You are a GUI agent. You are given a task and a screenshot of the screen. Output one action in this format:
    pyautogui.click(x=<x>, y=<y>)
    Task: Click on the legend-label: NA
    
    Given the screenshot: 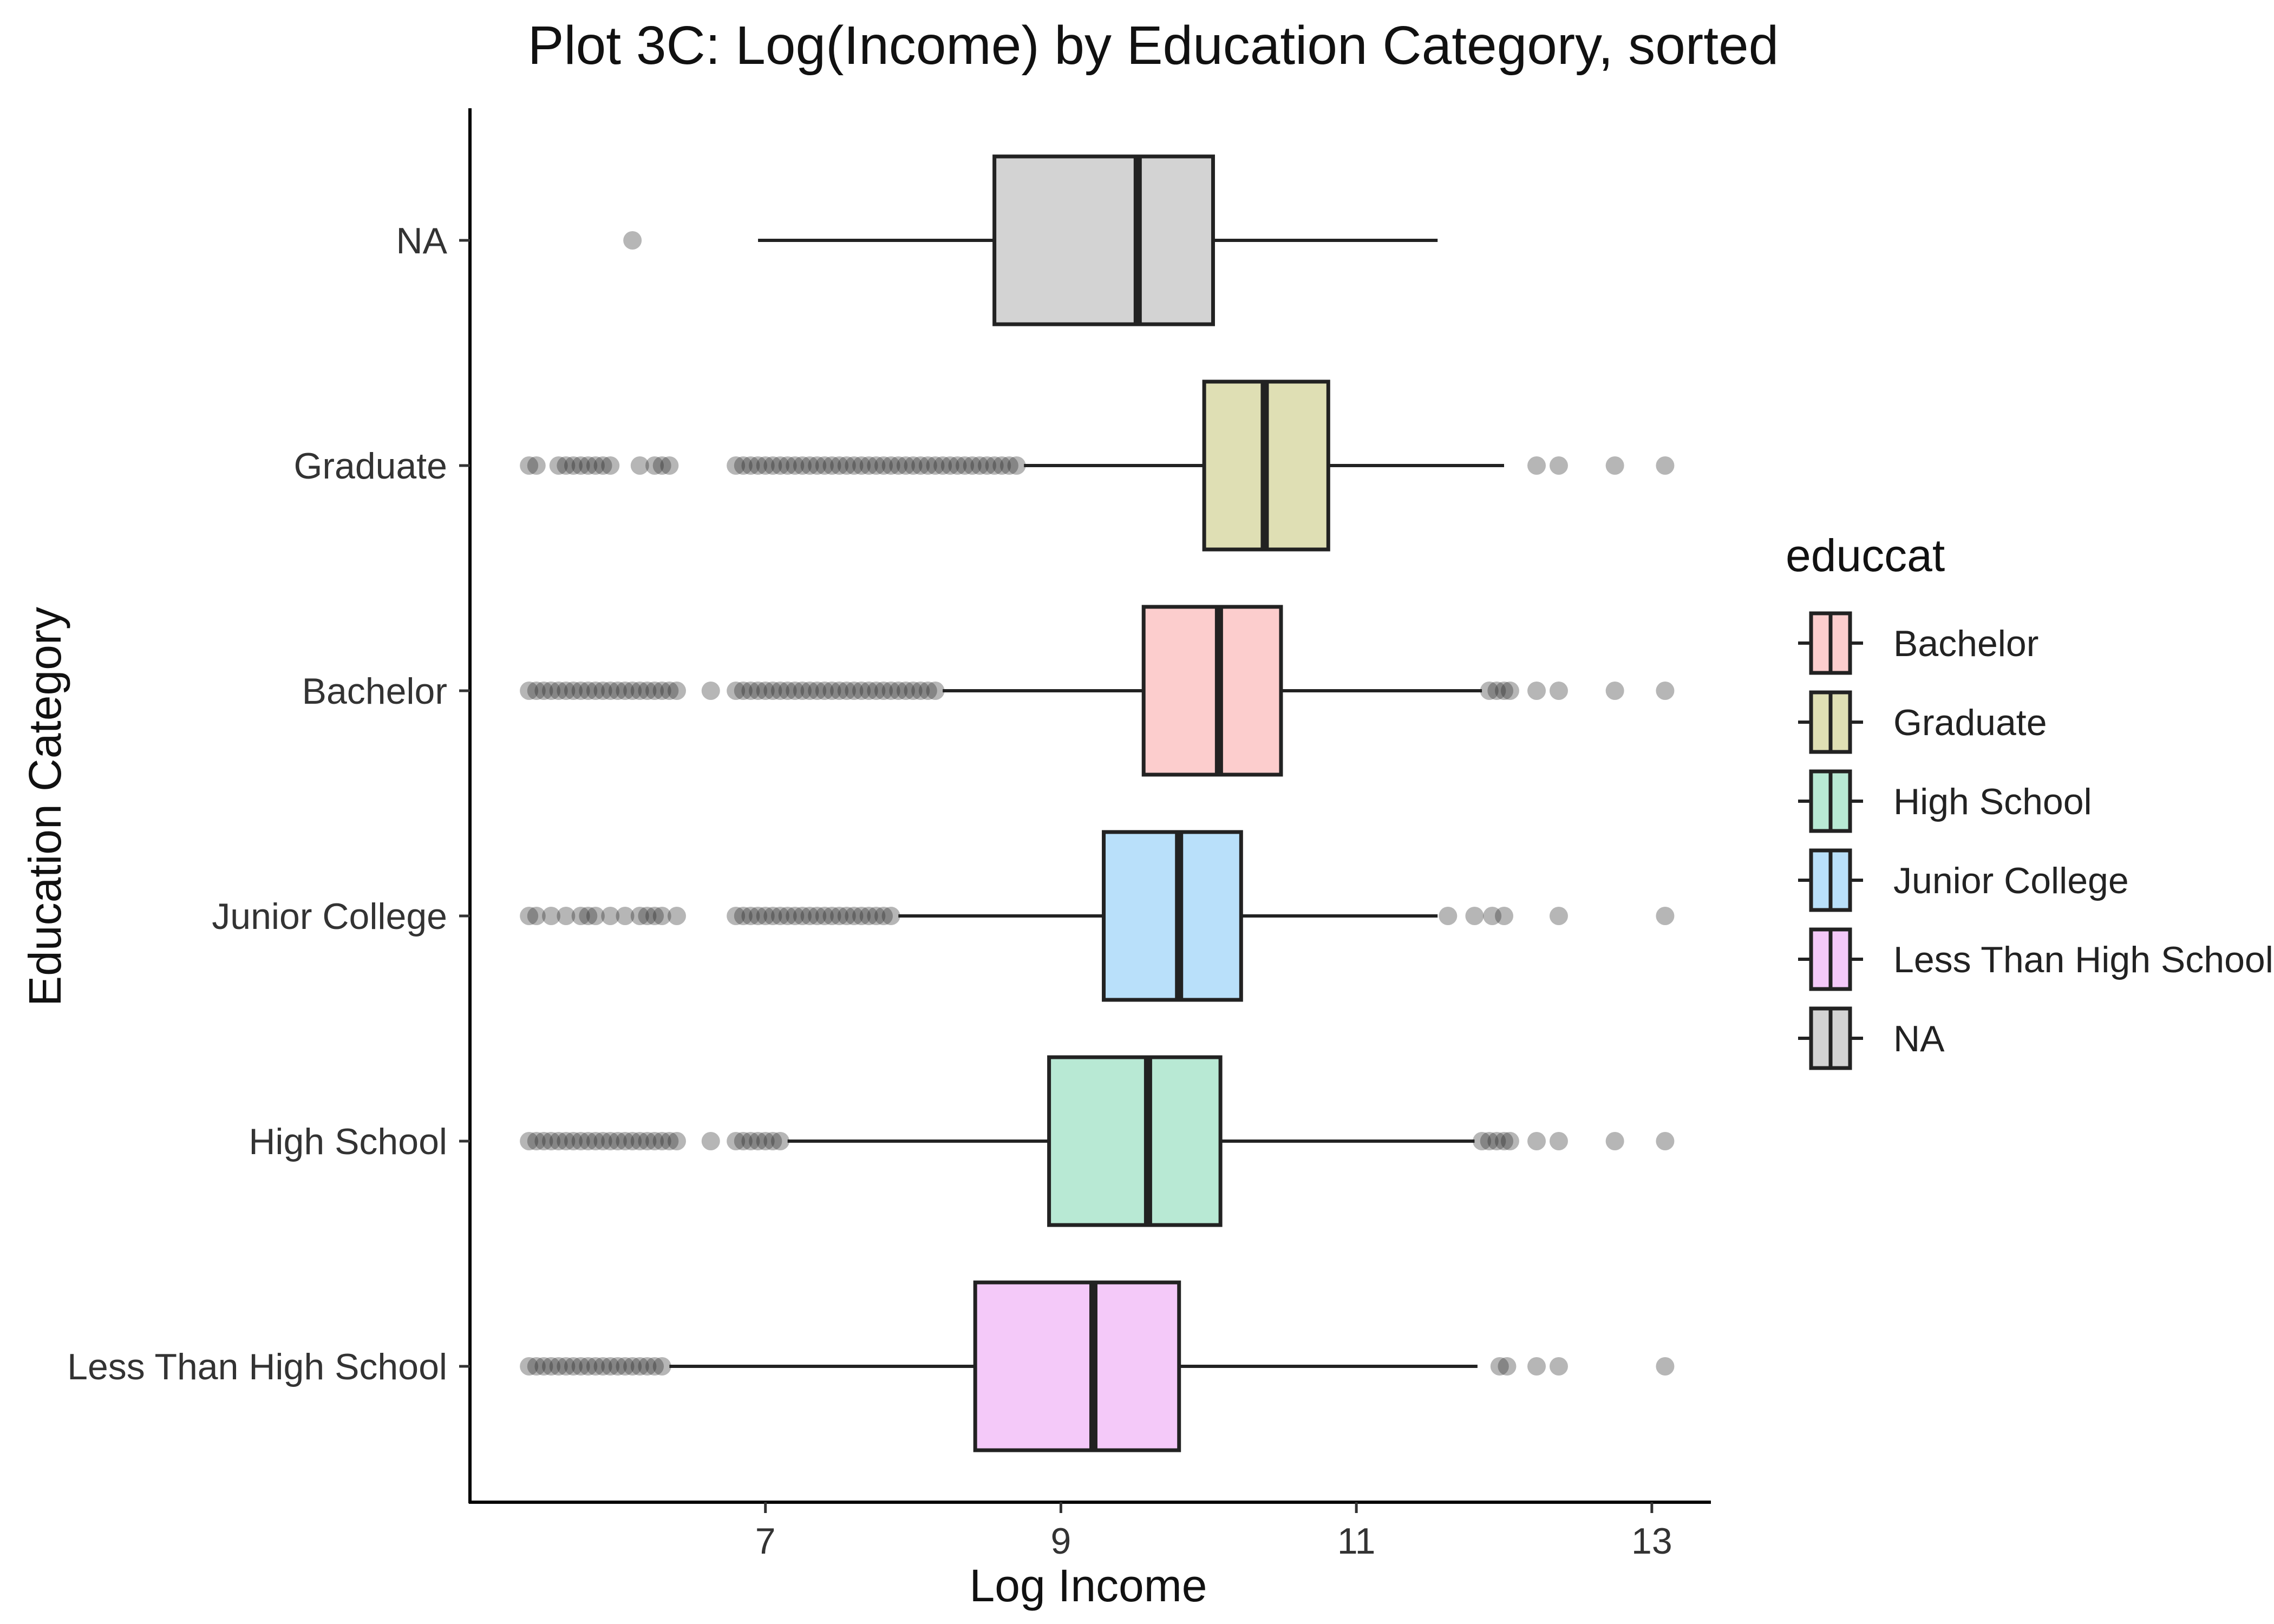 What is the action you would take?
    pyautogui.click(x=1919, y=1038)
    